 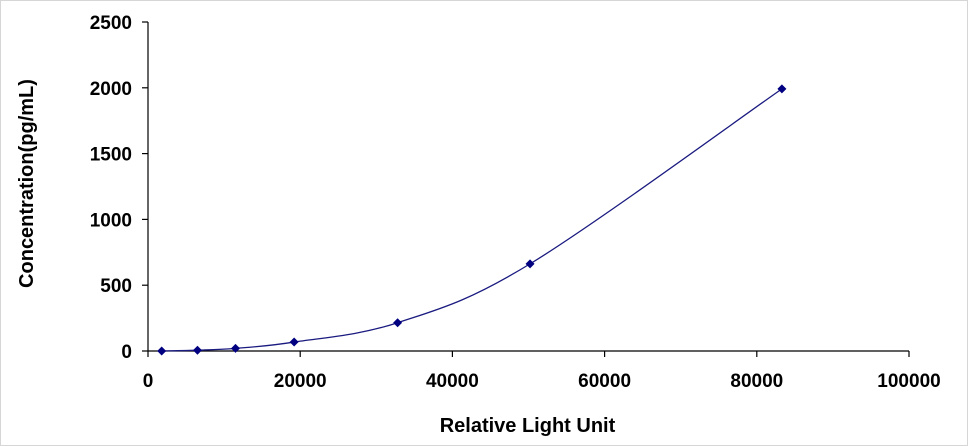 I want to click on x-tick-label: 40000, so click(x=452, y=381).